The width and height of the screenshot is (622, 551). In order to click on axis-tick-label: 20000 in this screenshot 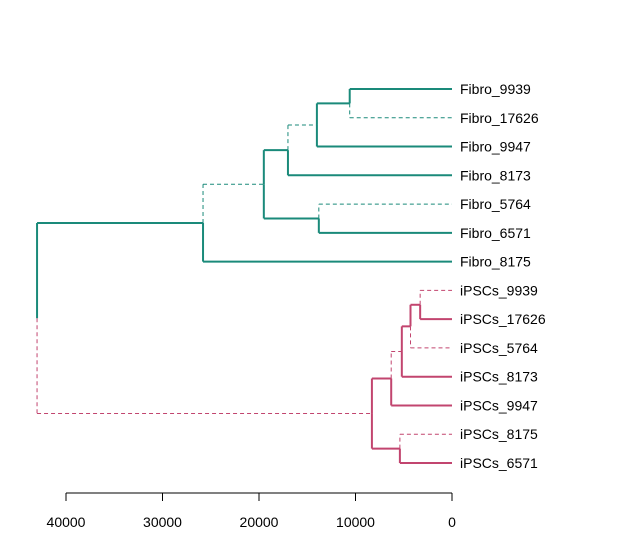, I will do `click(259, 522)`.